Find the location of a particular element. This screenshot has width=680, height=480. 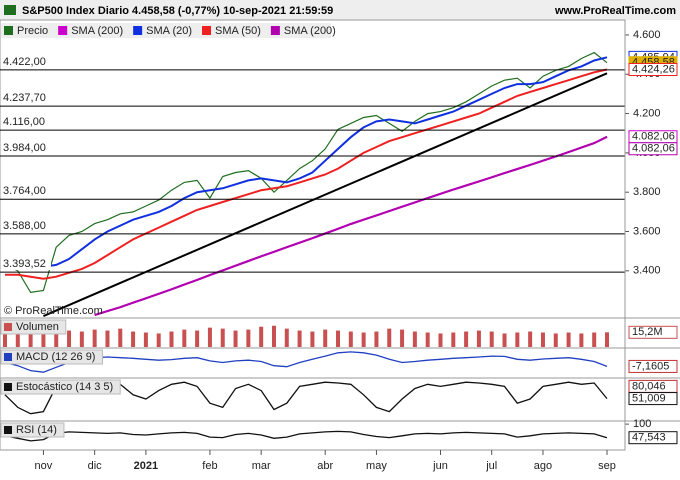

y-tick-label: 3.600 is located at coordinates (647, 231).